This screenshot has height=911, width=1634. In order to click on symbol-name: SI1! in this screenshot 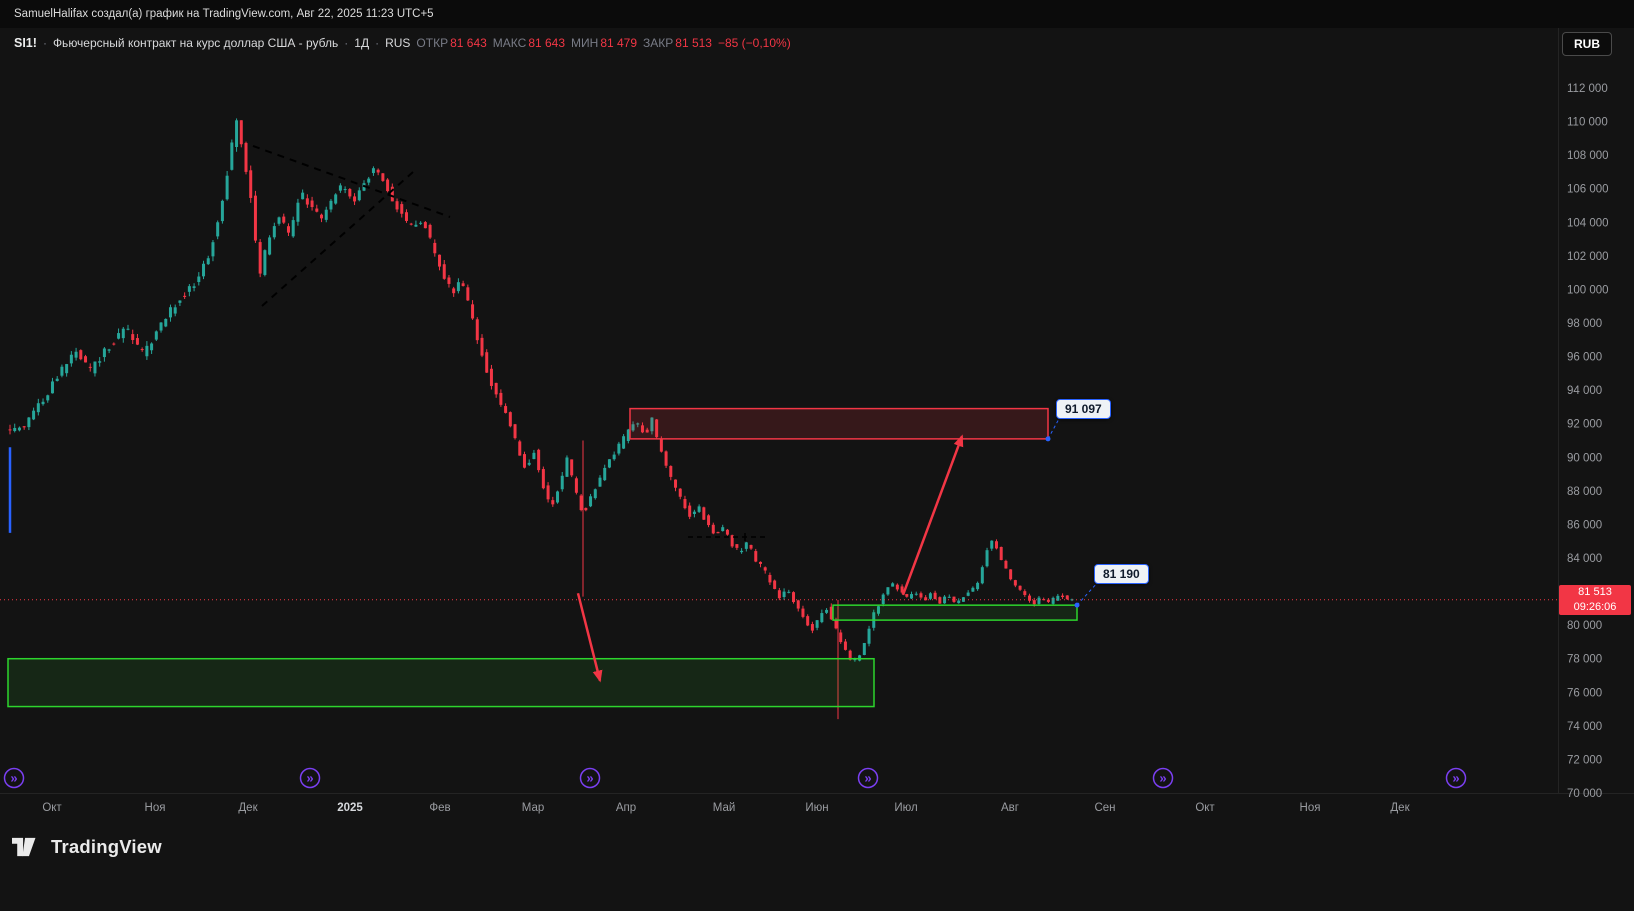, I will do `click(25, 43)`.